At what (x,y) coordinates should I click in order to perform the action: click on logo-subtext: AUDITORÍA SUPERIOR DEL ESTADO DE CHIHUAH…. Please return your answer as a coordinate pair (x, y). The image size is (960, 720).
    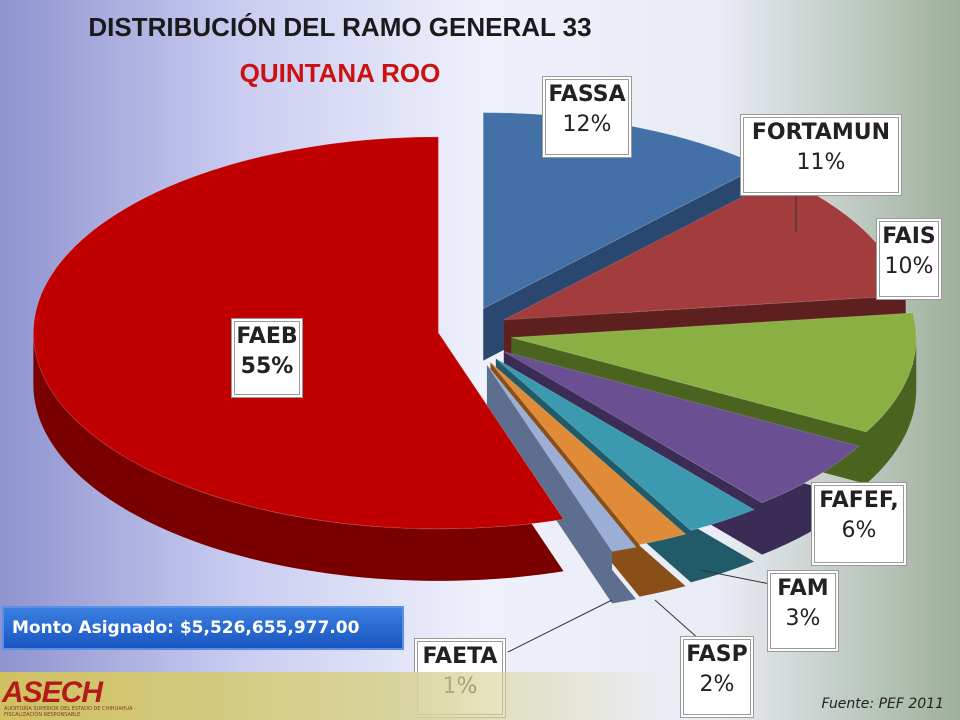
    Looking at the image, I should click on (70, 712).